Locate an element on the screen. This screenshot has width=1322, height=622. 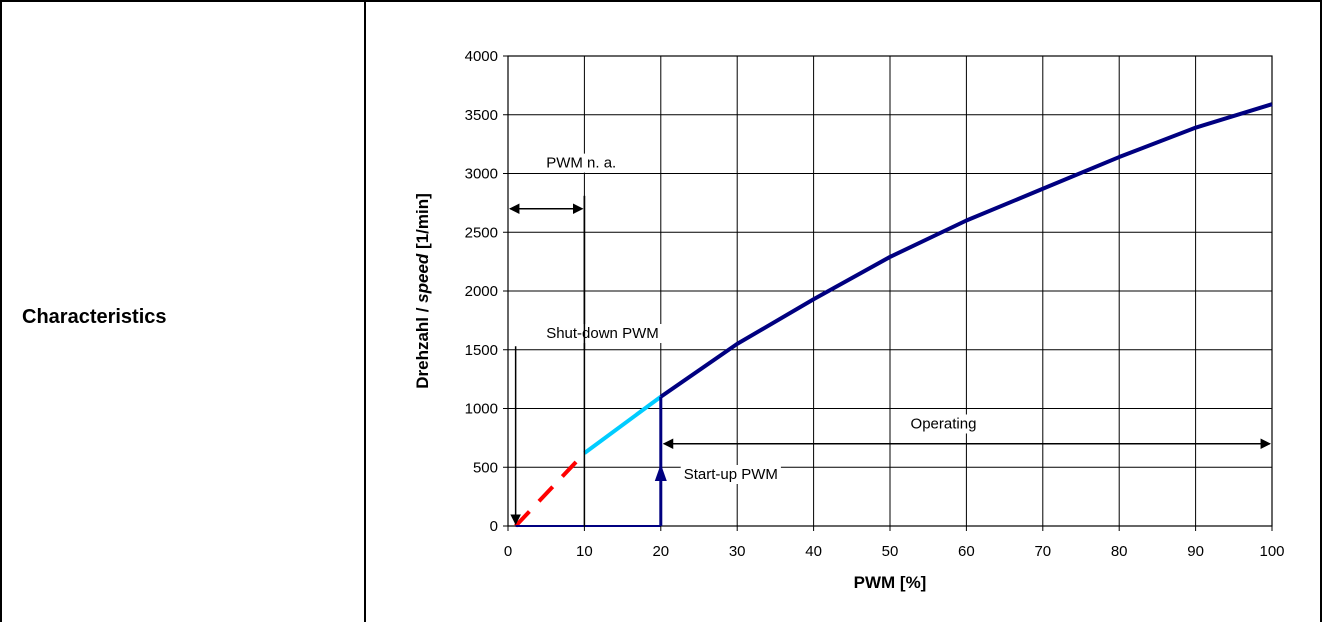
y-axis-label: Drehzahl / speed [1/min] is located at coordinates (422, 291).